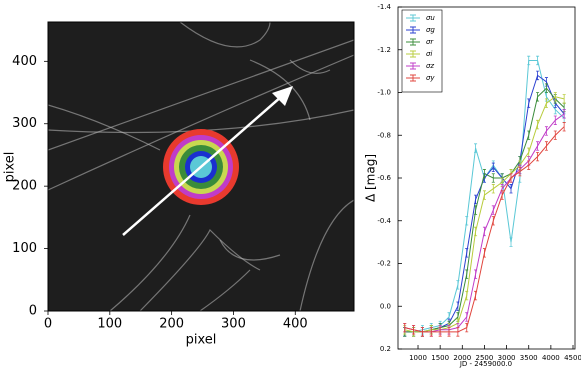  What do you see at coordinates (384, 221) in the screenshot?
I see `y-tick-label: -0.4` at bounding box center [384, 221].